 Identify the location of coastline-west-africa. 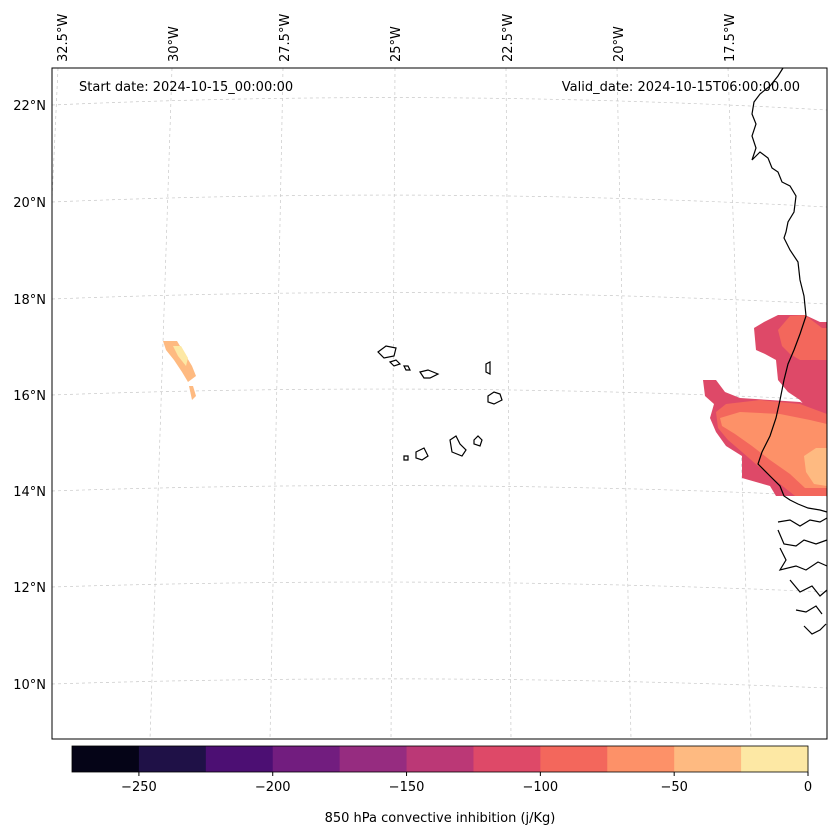
(789, 290).